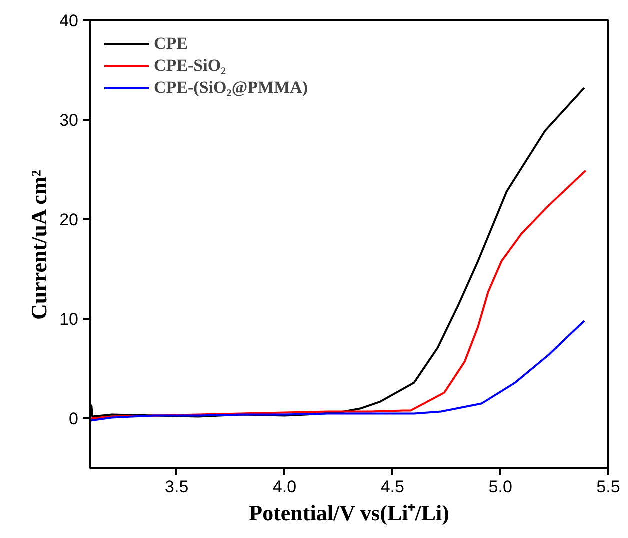 Image resolution: width=628 pixels, height=538 pixels. Describe the element at coordinates (69, 220) in the screenshot. I see `y-tick-label: 20` at that location.